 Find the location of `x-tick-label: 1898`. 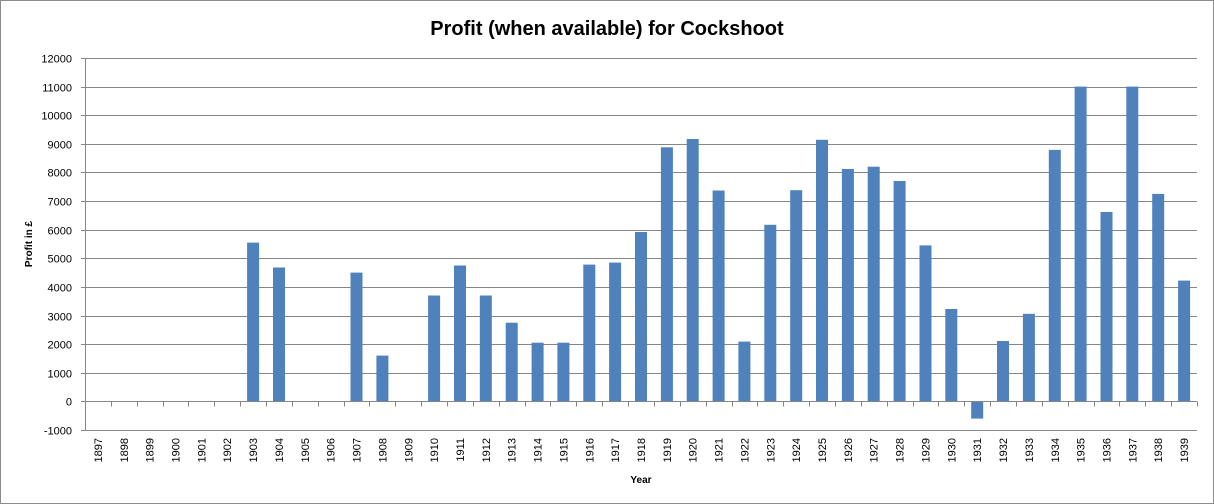

x-tick-label: 1898 is located at coordinates (125, 450).